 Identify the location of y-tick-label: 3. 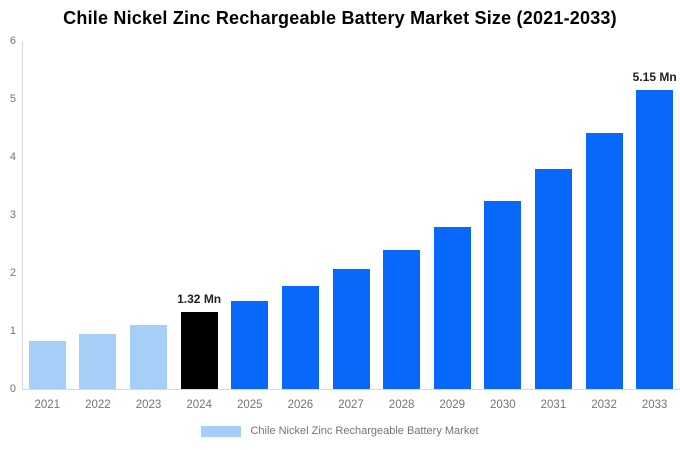
(12, 215).